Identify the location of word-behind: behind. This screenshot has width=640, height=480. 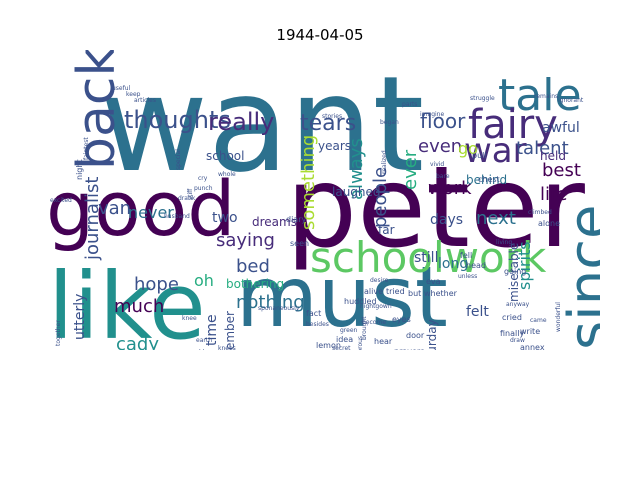
(486, 180).